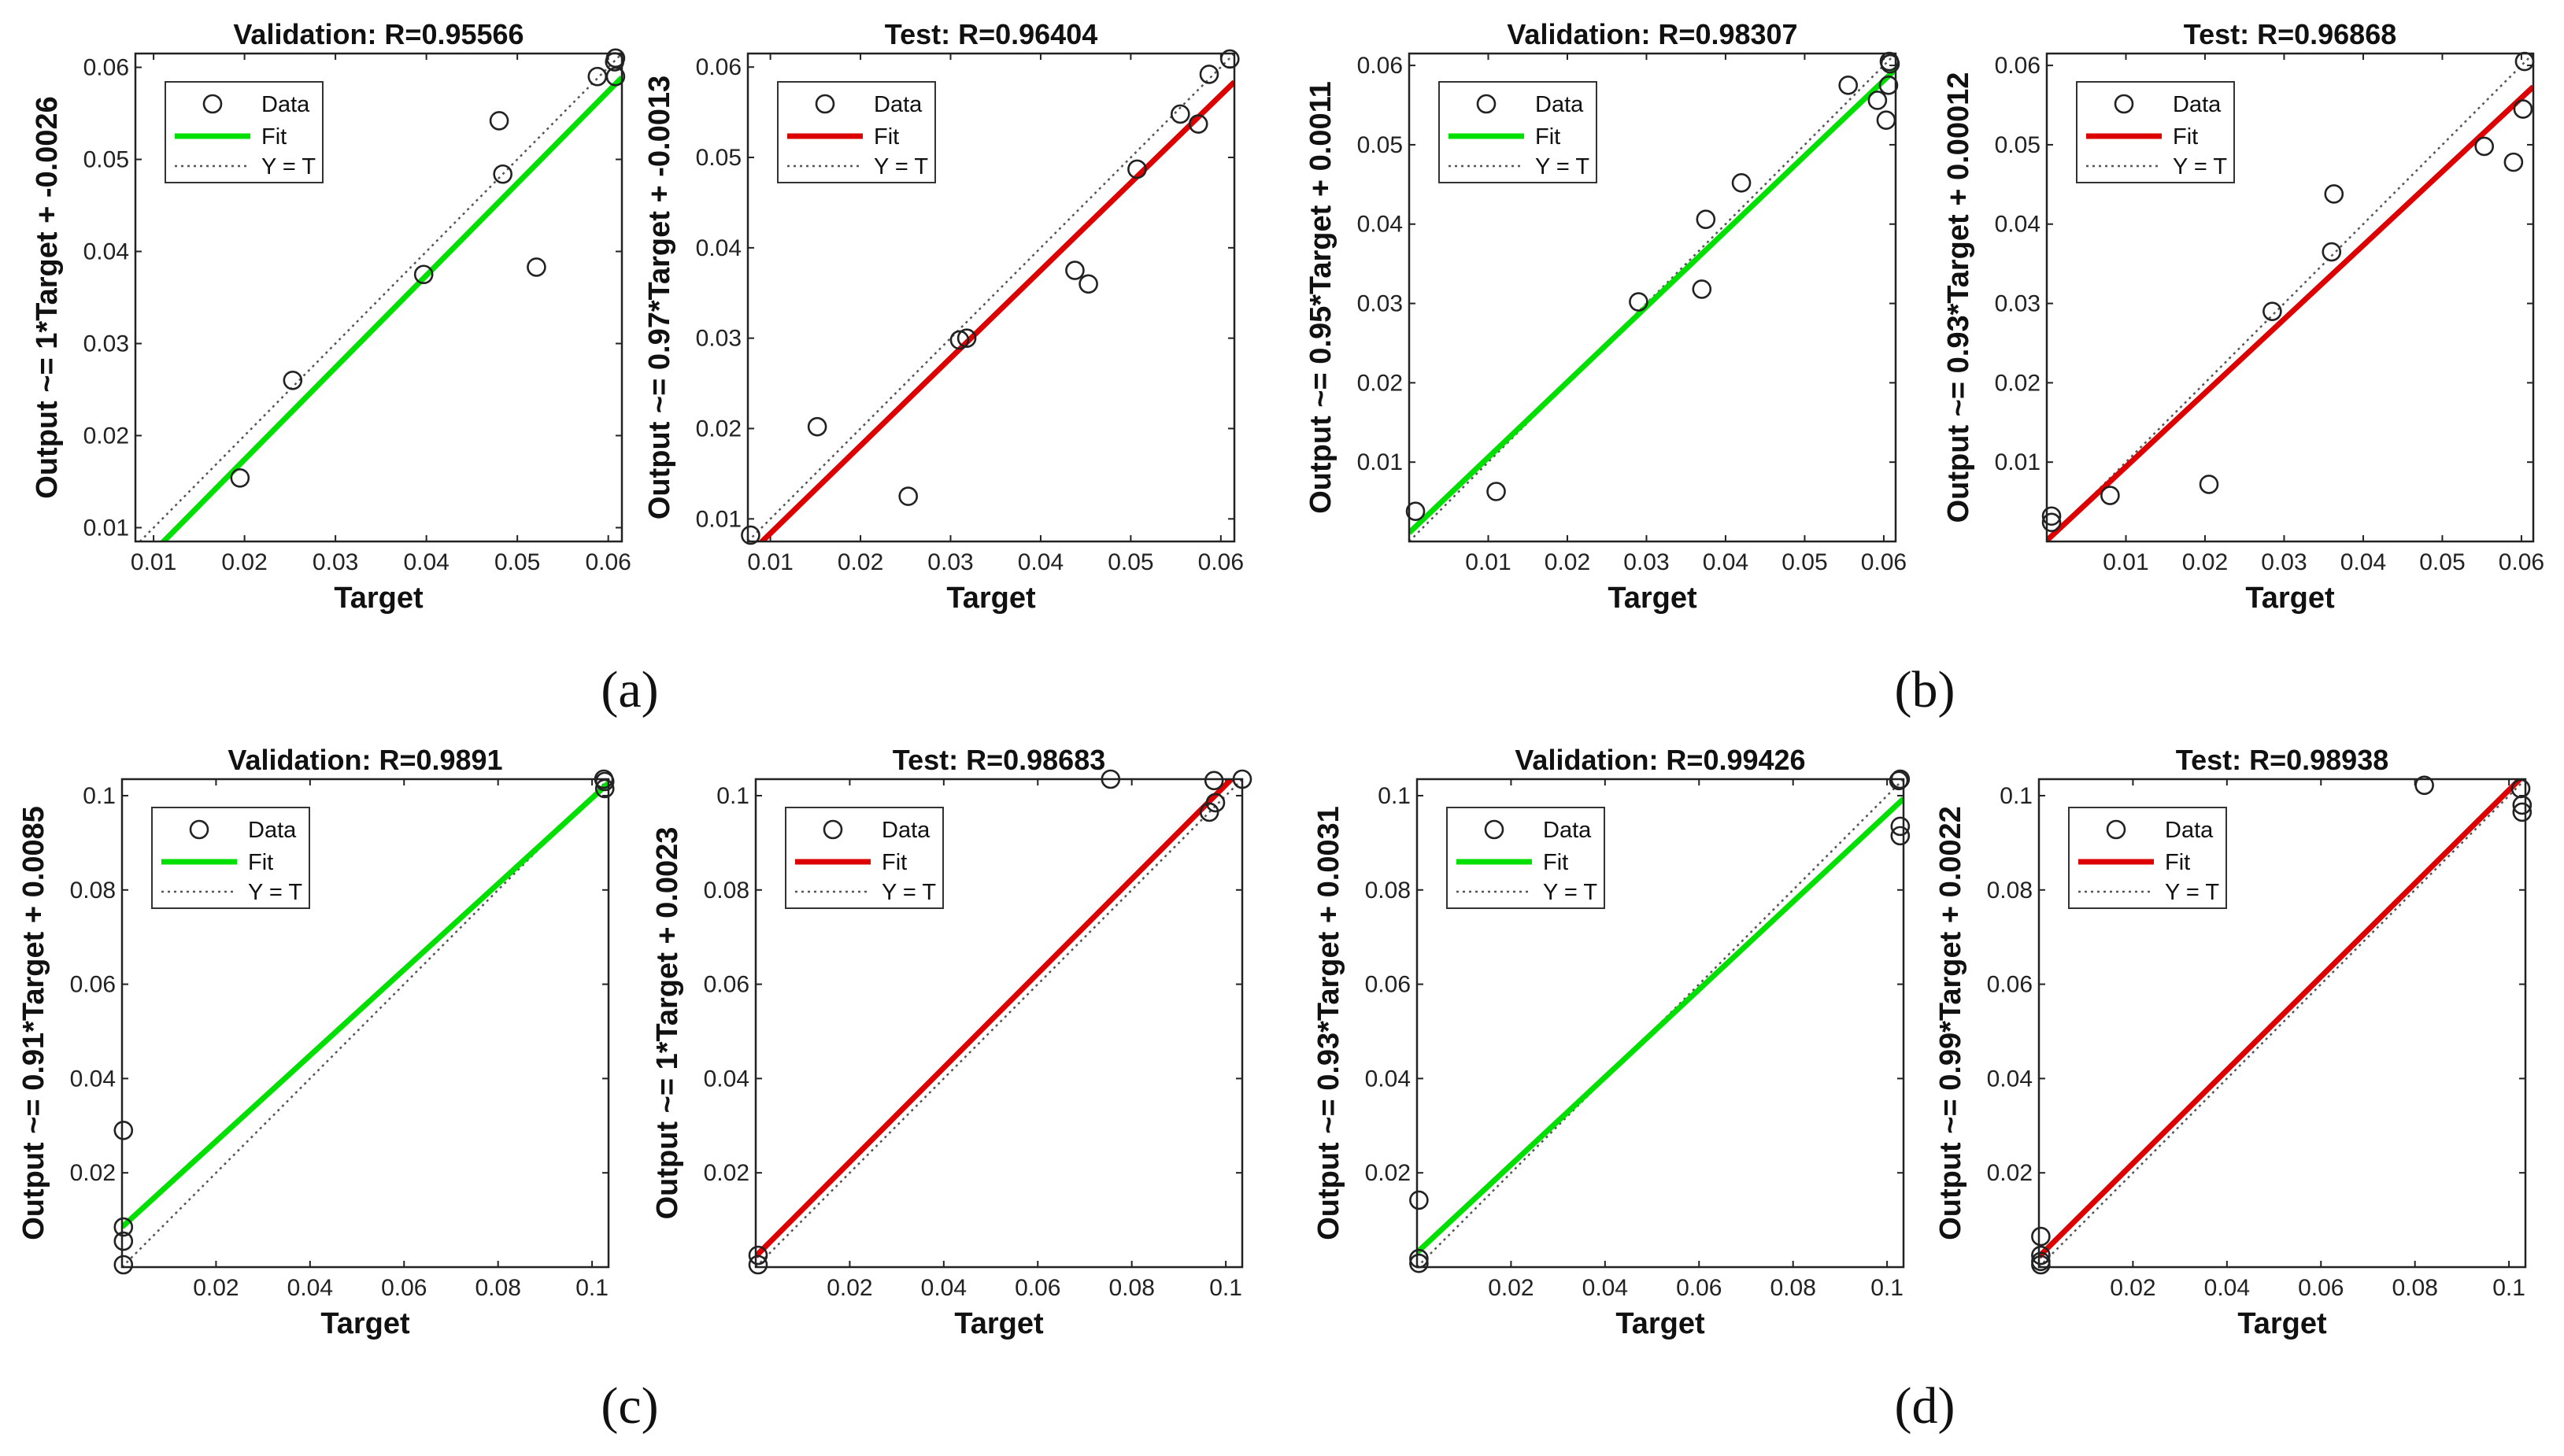 Image resolution: width=2564 pixels, height=1456 pixels. What do you see at coordinates (33, 1023) in the screenshot?
I see `y-axis-label: Output ~= 0.91*Target + 0.0085` at bounding box center [33, 1023].